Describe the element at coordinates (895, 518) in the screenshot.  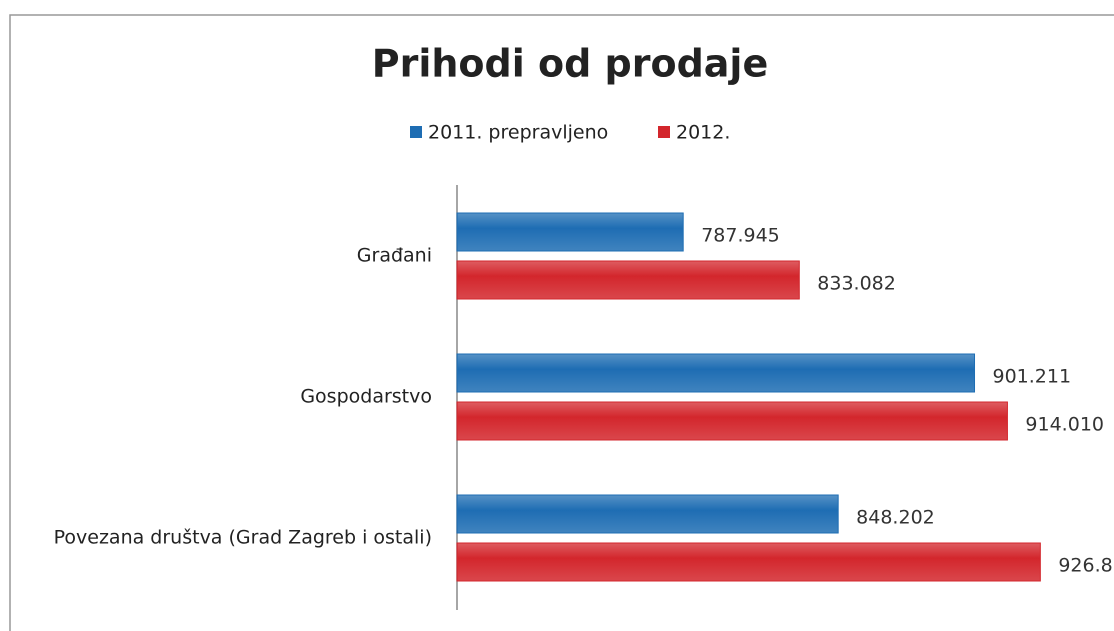
I see `value-label: 848.202` at that location.